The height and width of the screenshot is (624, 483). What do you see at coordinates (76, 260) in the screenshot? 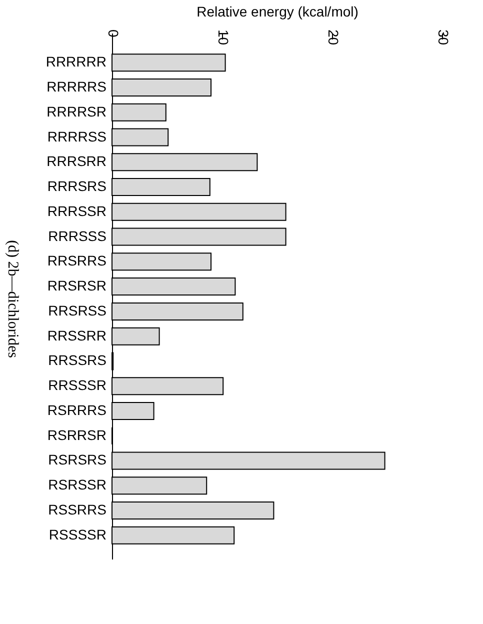
I see `y-tick-label: RRSRRS` at bounding box center [76, 260].